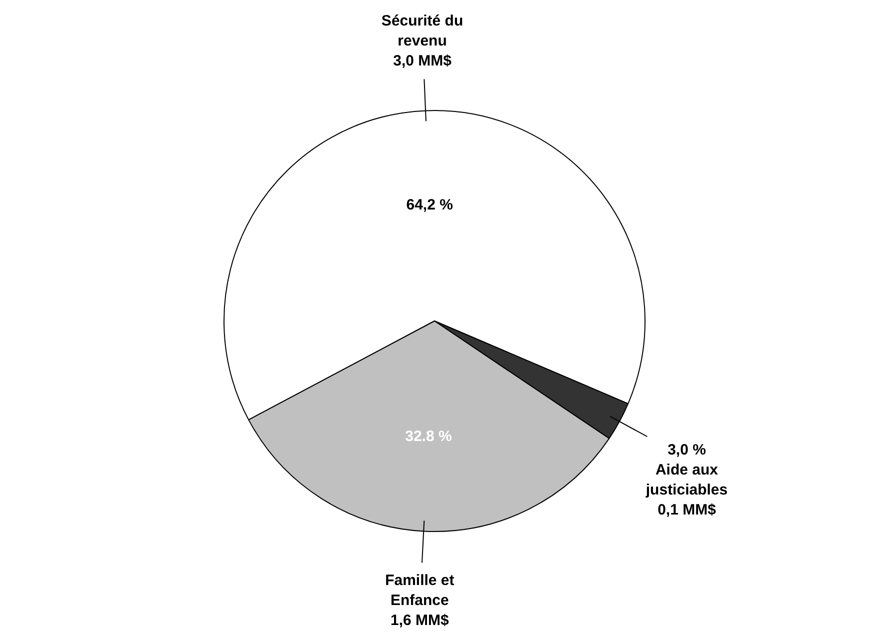  What do you see at coordinates (419, 620) in the screenshot?
I see `text: 1,6 MM$` at bounding box center [419, 620].